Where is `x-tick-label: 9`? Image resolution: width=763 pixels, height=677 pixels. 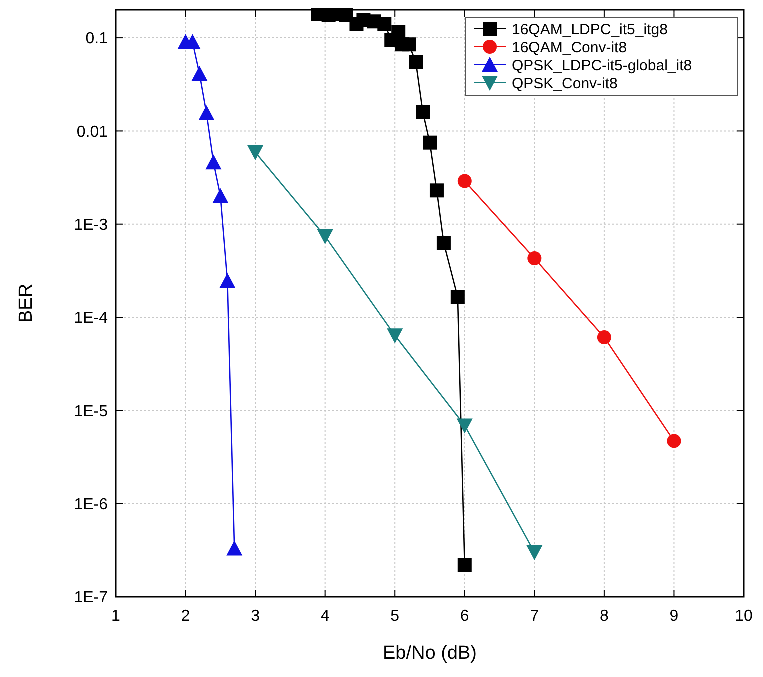 x-tick-label: 9 is located at coordinates (674, 616).